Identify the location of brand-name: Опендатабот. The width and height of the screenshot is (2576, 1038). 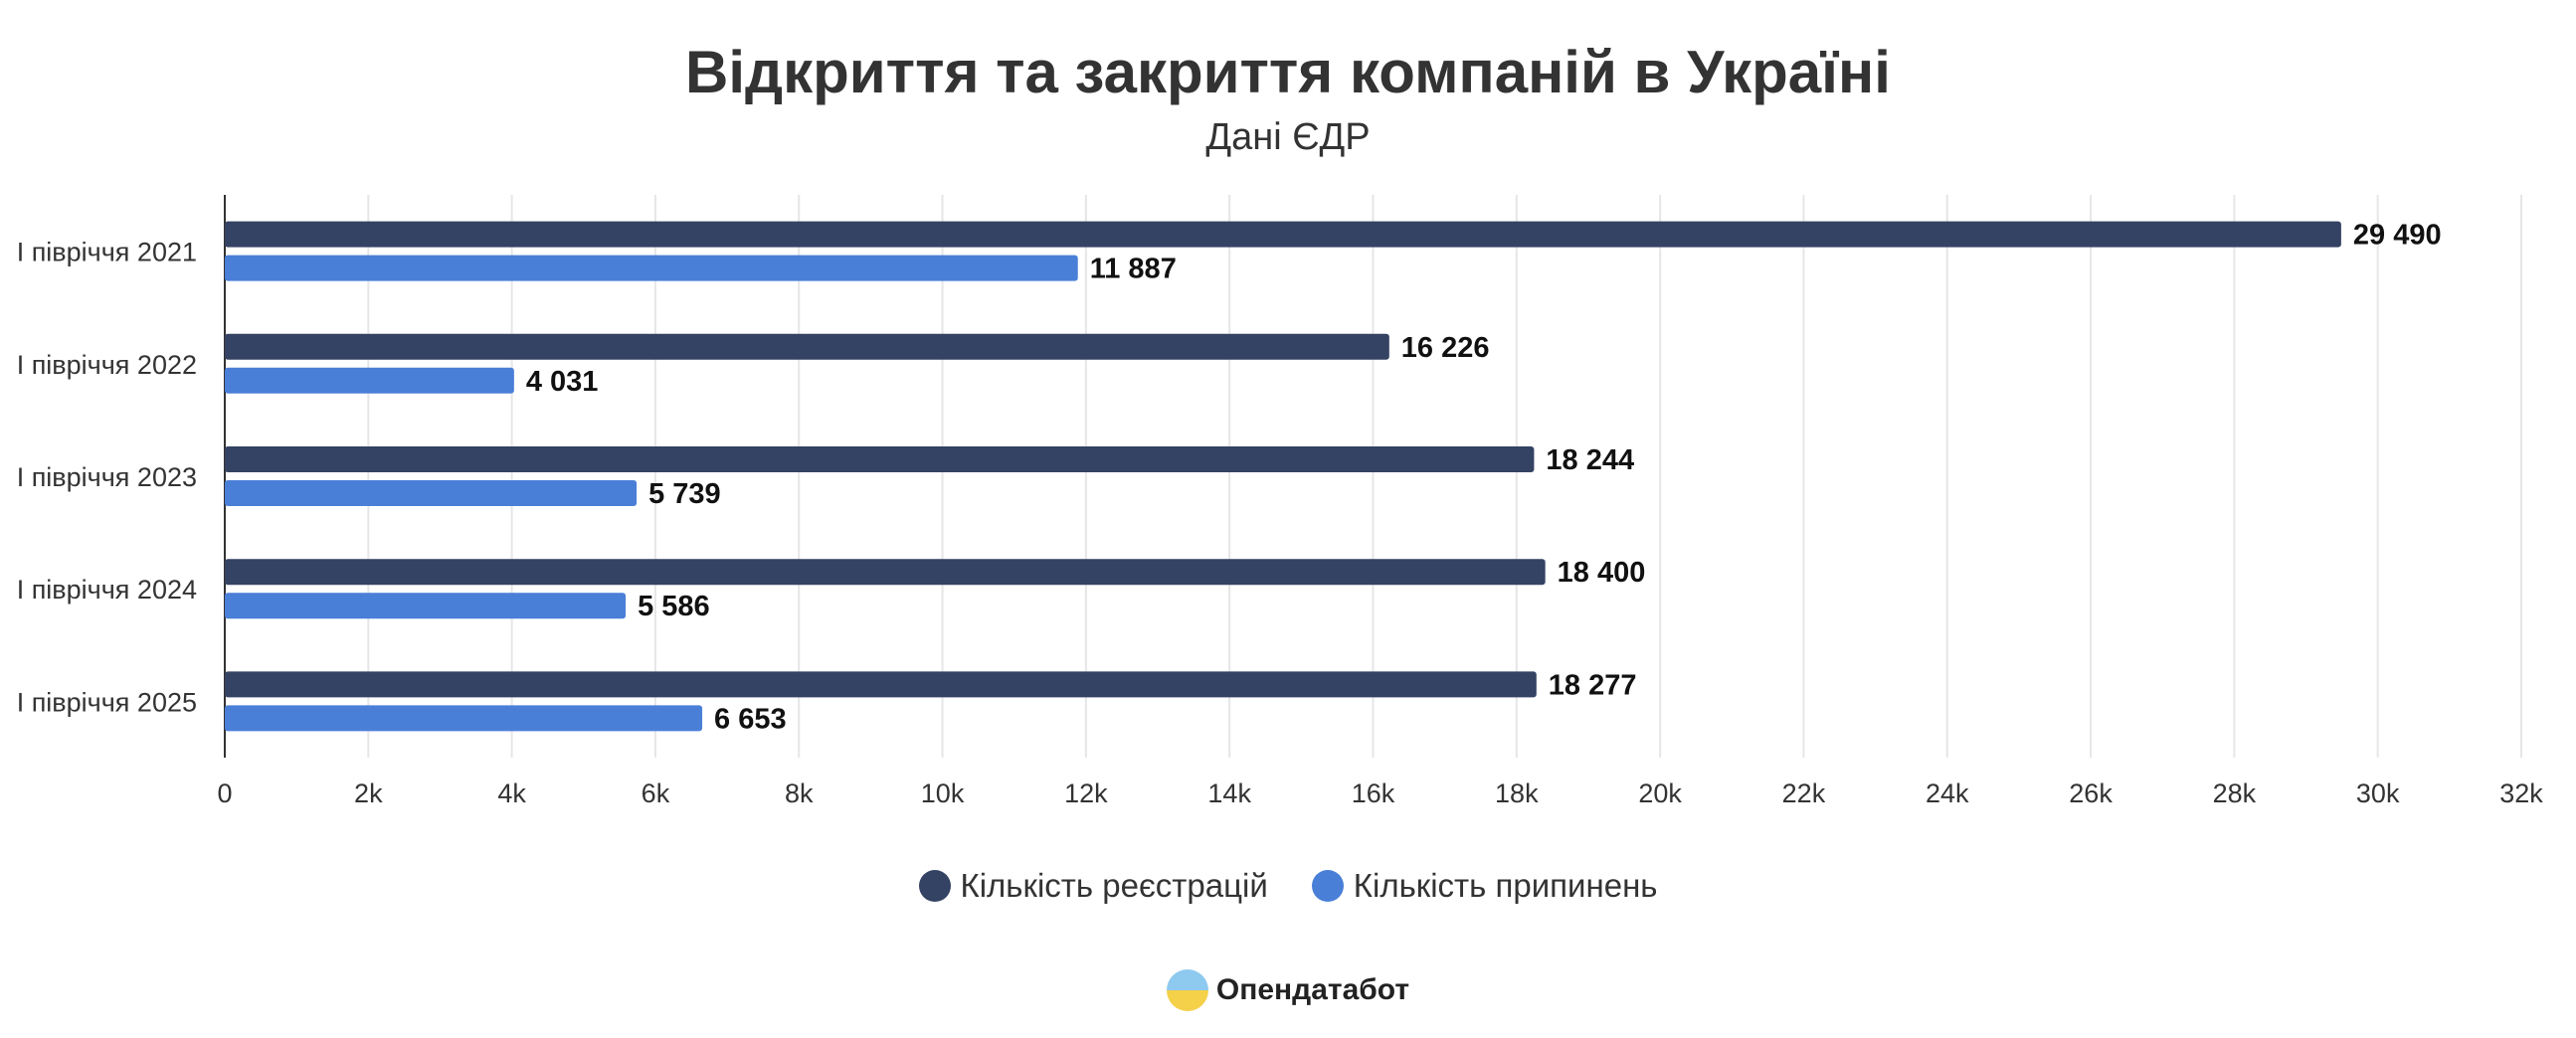
(1312, 989).